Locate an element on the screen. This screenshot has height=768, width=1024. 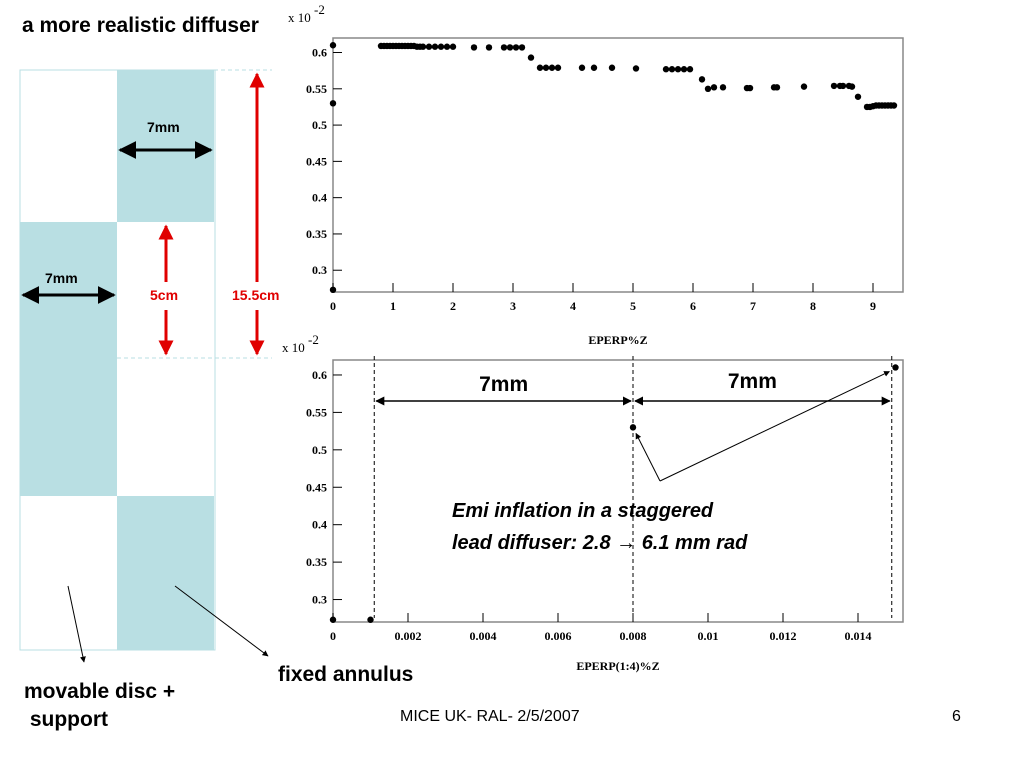
pointer-to-0.53 is located at coordinates (648, 457).